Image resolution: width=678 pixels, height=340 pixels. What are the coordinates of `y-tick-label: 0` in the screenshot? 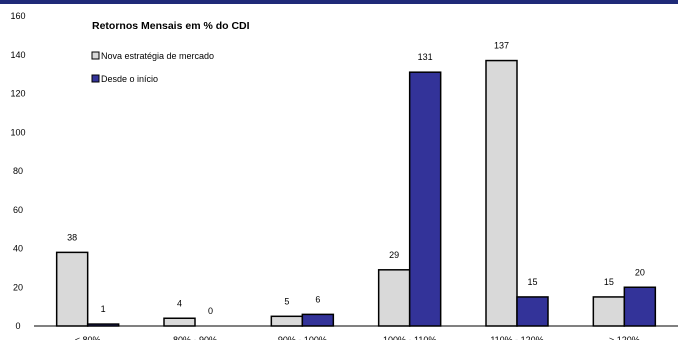 It's located at (17, 326).